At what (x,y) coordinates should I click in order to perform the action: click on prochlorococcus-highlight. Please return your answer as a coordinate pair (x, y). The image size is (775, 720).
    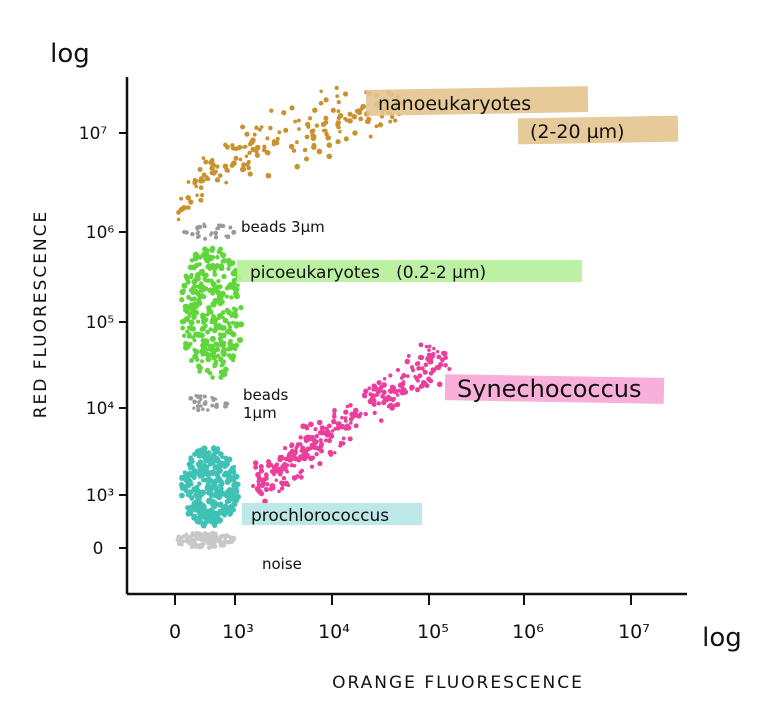
    Looking at the image, I should click on (332, 514).